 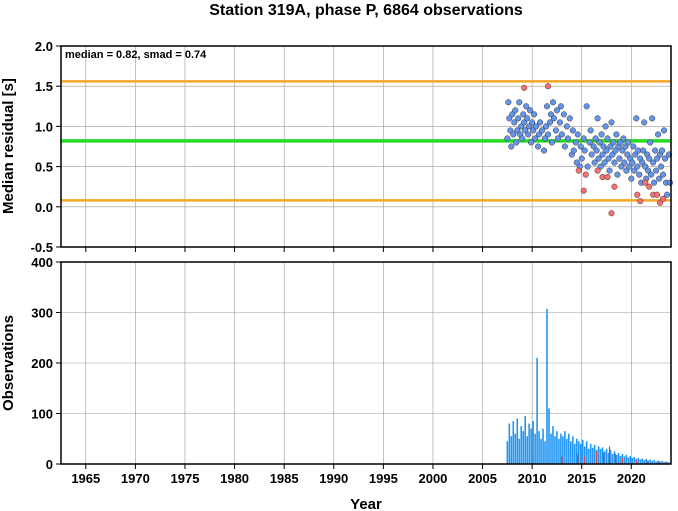 What do you see at coordinates (482, 478) in the screenshot?
I see `x-tick-label: 2005` at bounding box center [482, 478].